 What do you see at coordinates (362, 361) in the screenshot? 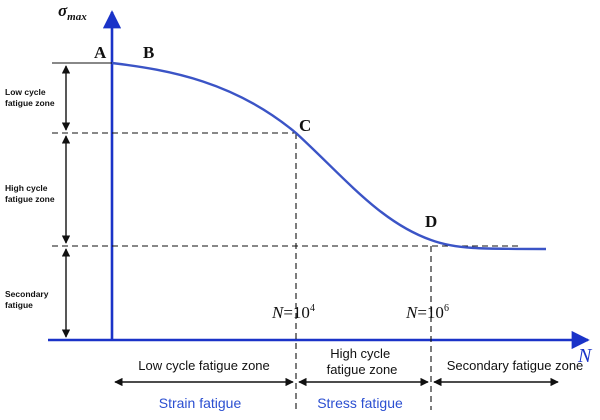
I see `bottom-zone-high-label: High cycle fatigue zone` at bounding box center [362, 361].